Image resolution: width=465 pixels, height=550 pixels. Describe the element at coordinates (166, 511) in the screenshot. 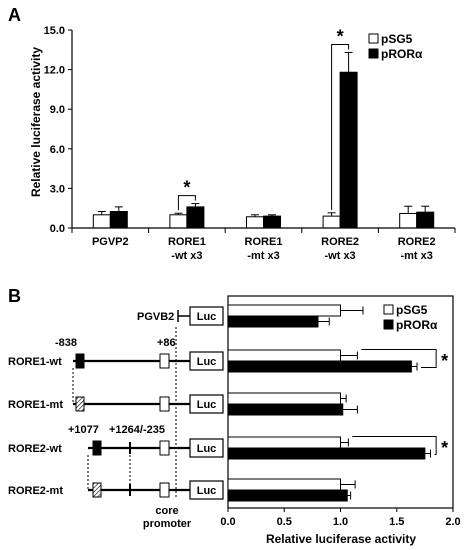

I see `core-promoter-label: core` at that location.